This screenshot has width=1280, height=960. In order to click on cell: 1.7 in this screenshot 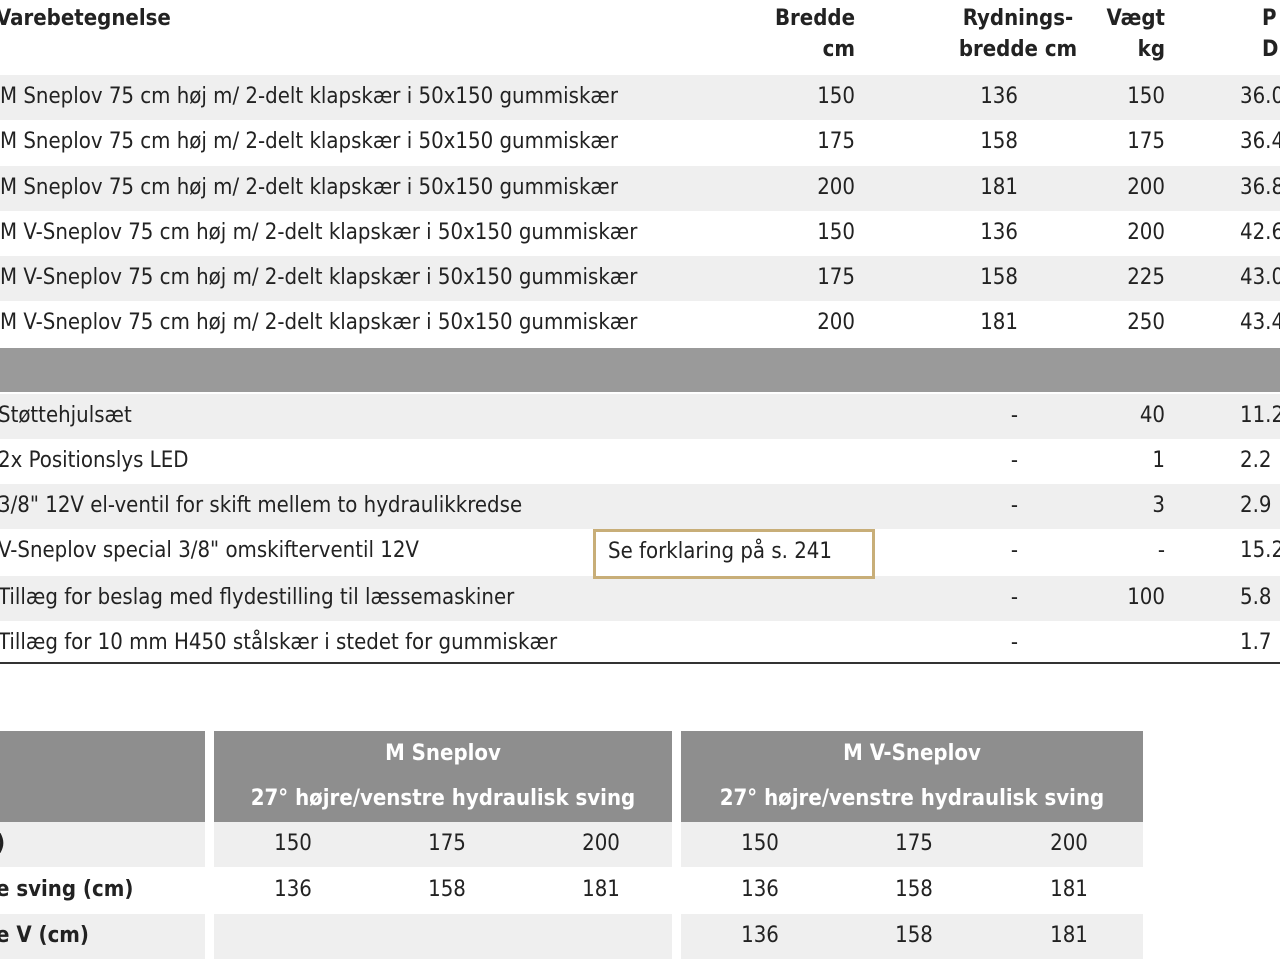, I will do `click(1256, 642)`.